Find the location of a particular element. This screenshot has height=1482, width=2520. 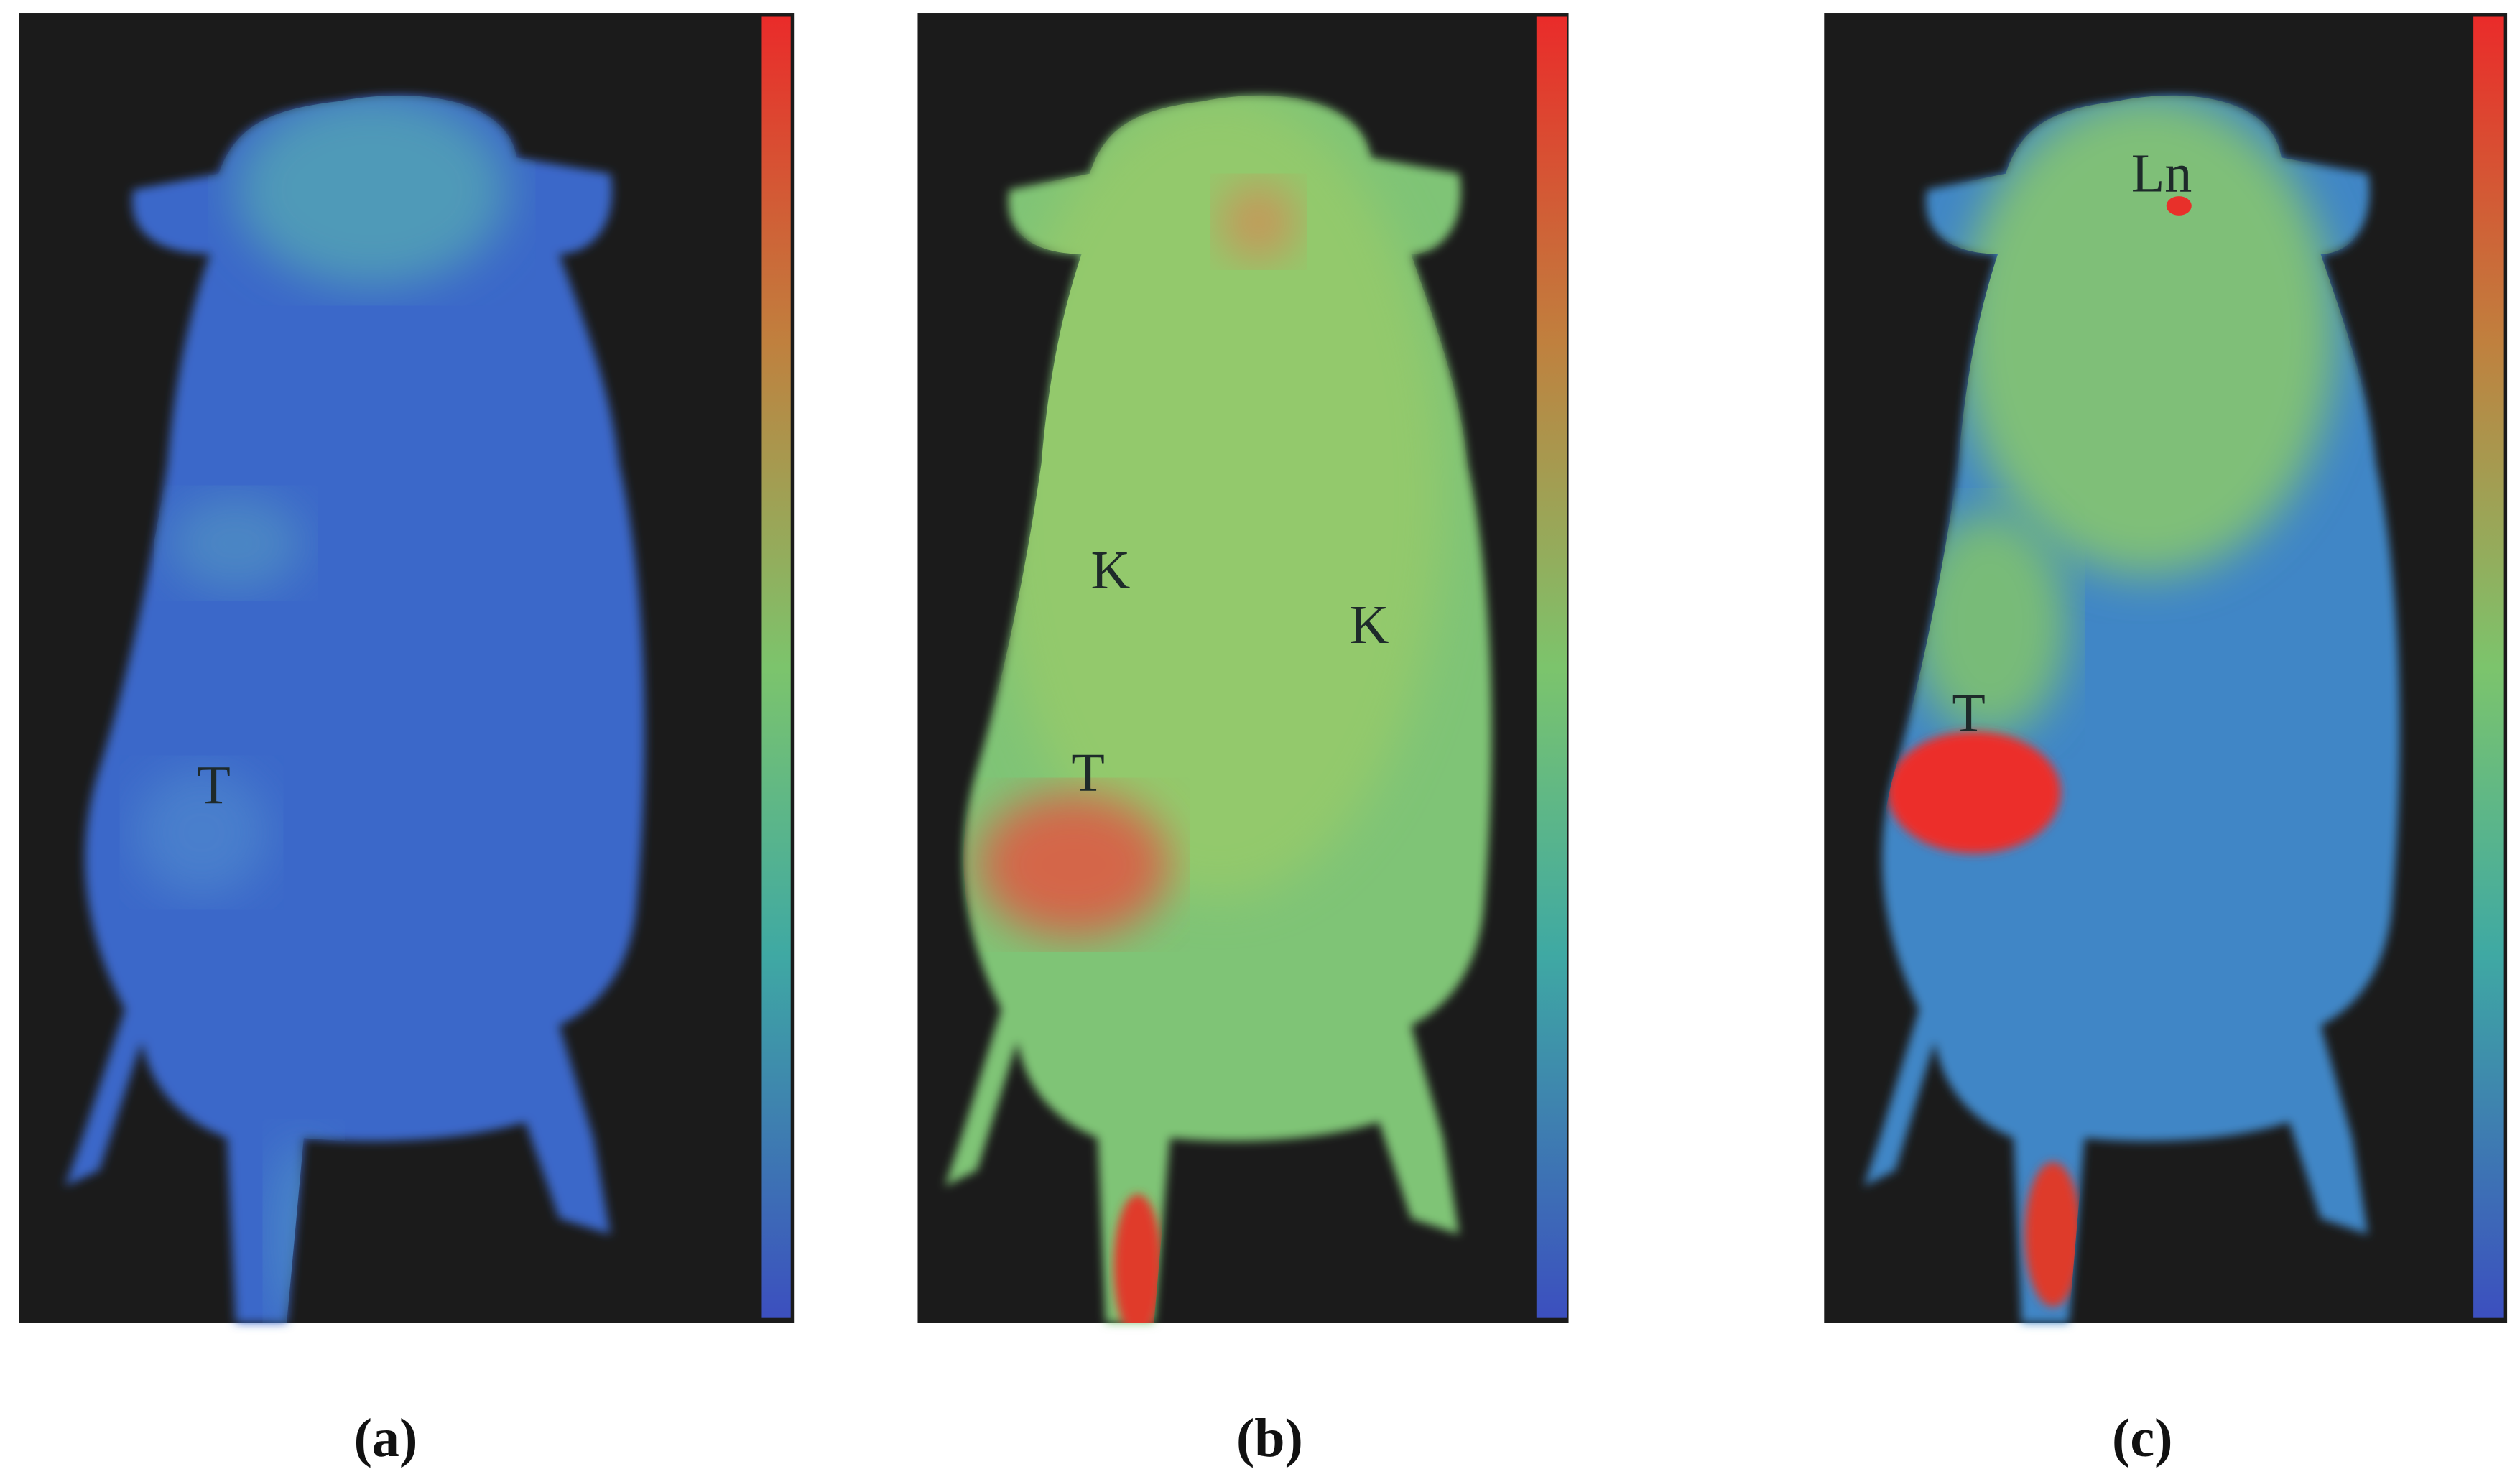

panel-caption: (a) is located at coordinates (386, 1438).